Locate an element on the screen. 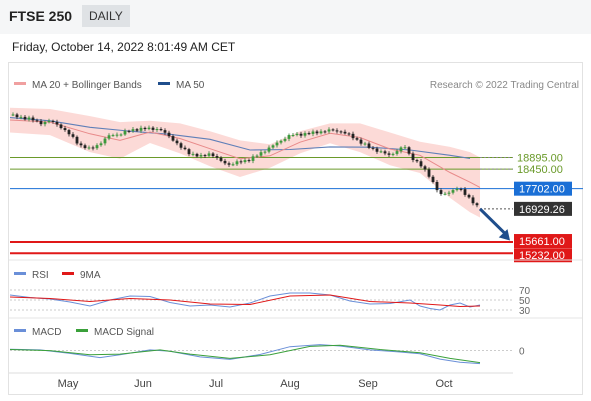  legend-label-ma20: MA 20 + Bollinger Bands is located at coordinates (87, 85).